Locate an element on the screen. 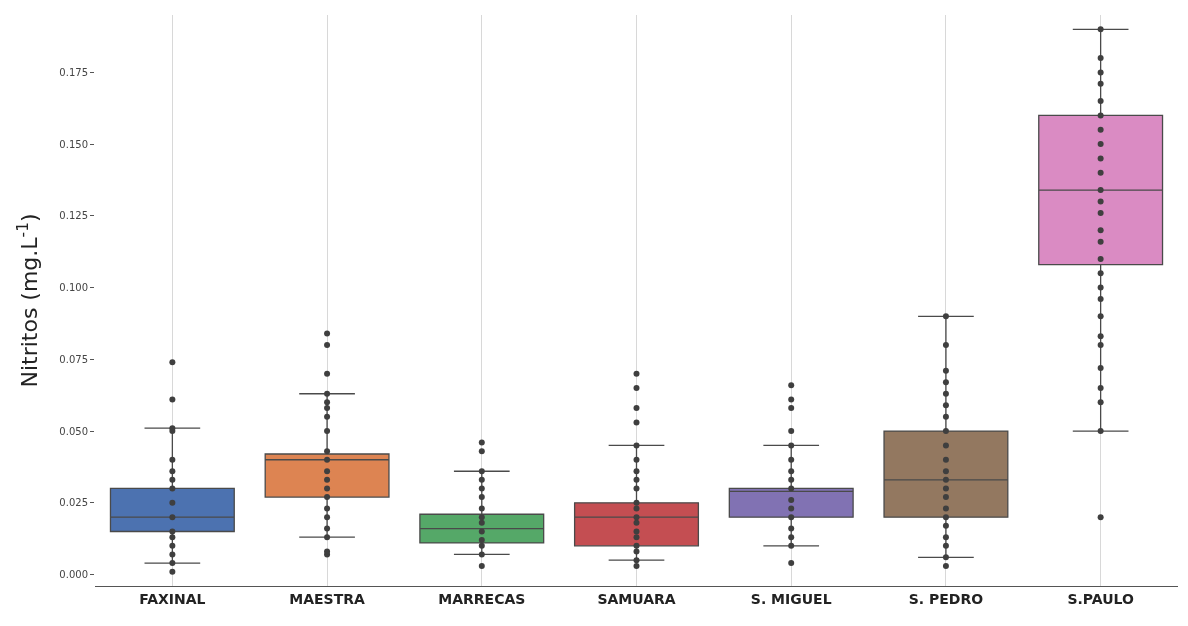 This screenshot has width=1188, height=626. x-tick-label: MAESTRA is located at coordinates (327, 598).